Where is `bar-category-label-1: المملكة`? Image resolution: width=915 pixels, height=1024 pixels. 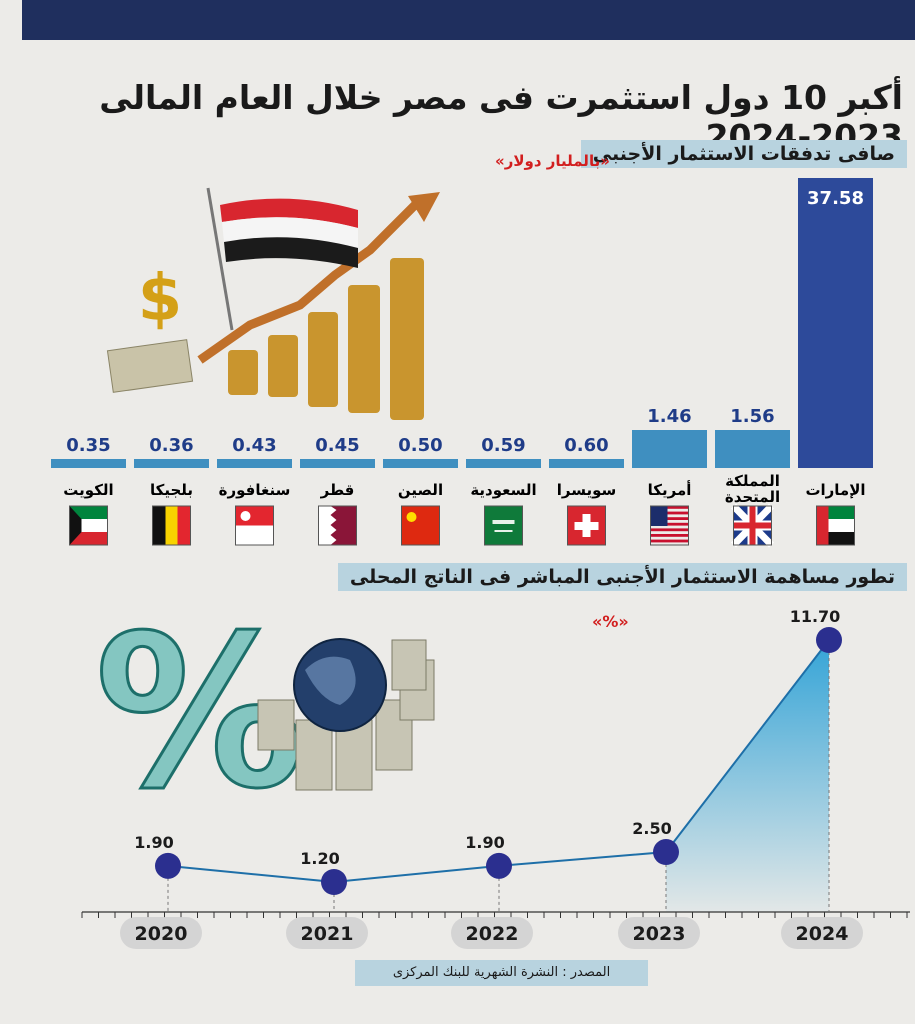
bar-category-label-1: المملكة is located at coordinates (752, 481).